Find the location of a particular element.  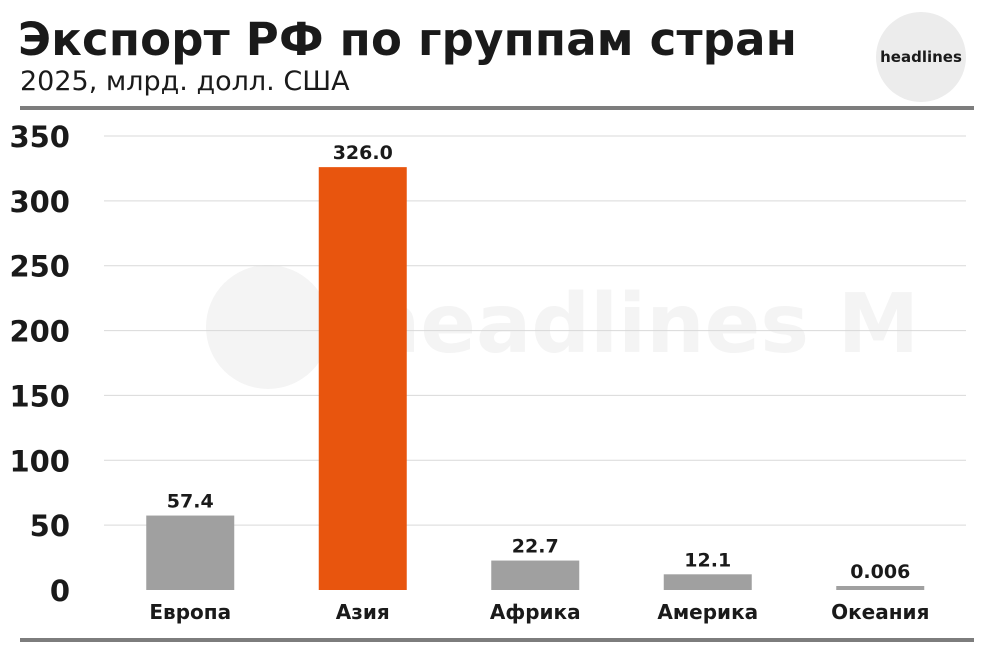

x-axis-labels: Европа Азия Африка Америка Океания is located at coordinates (539, 612).